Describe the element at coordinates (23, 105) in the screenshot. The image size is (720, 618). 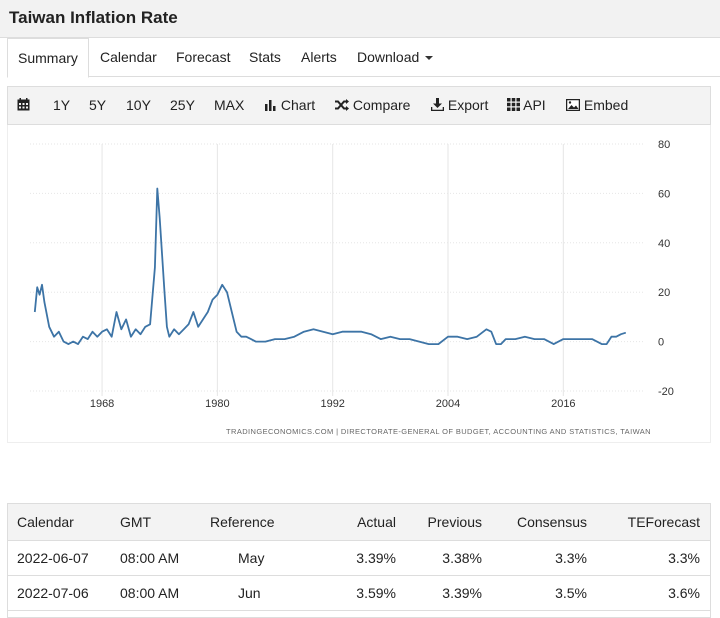
I see `calendar-icon` at that location.